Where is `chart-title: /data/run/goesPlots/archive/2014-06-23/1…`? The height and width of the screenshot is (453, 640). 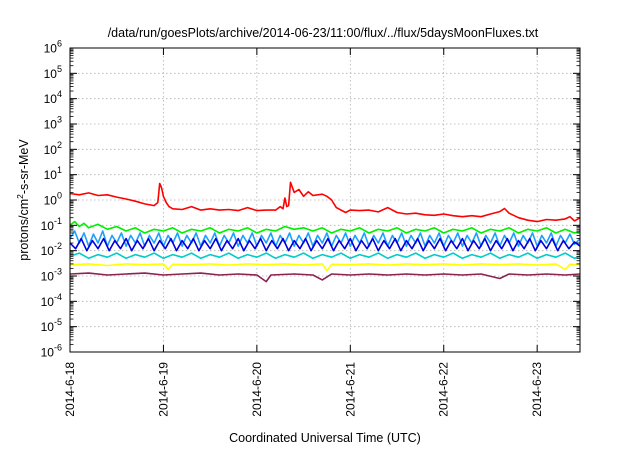
chart-title: /data/run/goesPlots/archive/2014-06-23/1… is located at coordinates (323, 33).